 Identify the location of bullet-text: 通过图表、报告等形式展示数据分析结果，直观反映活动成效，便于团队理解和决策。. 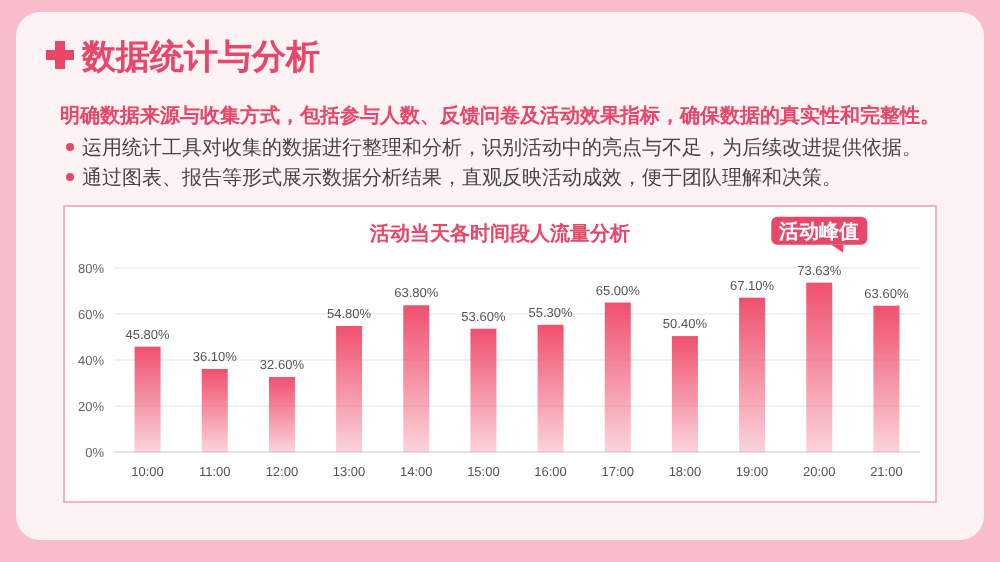
(462, 179).